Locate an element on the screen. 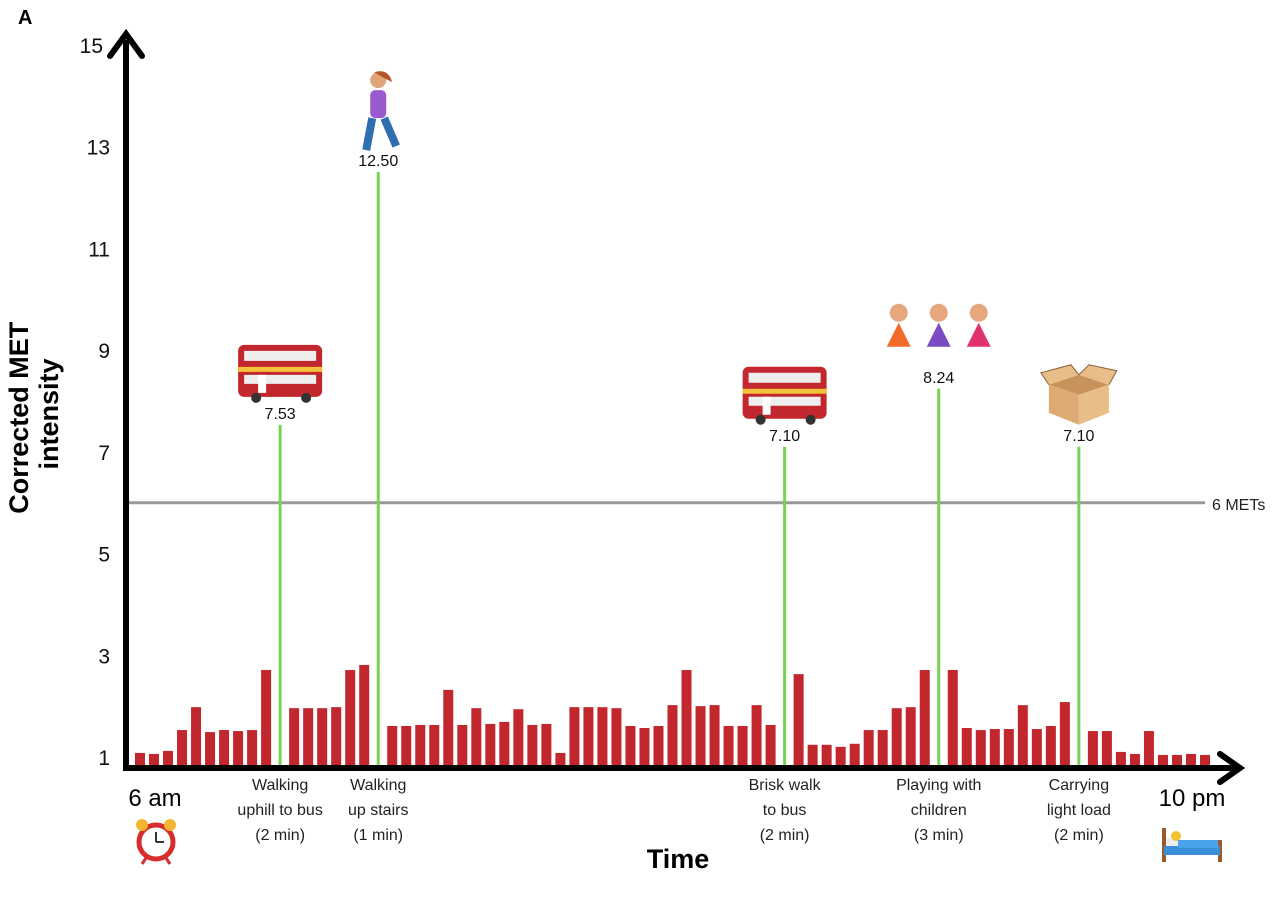  threshold-label: 6 METs is located at coordinates (1238, 505).